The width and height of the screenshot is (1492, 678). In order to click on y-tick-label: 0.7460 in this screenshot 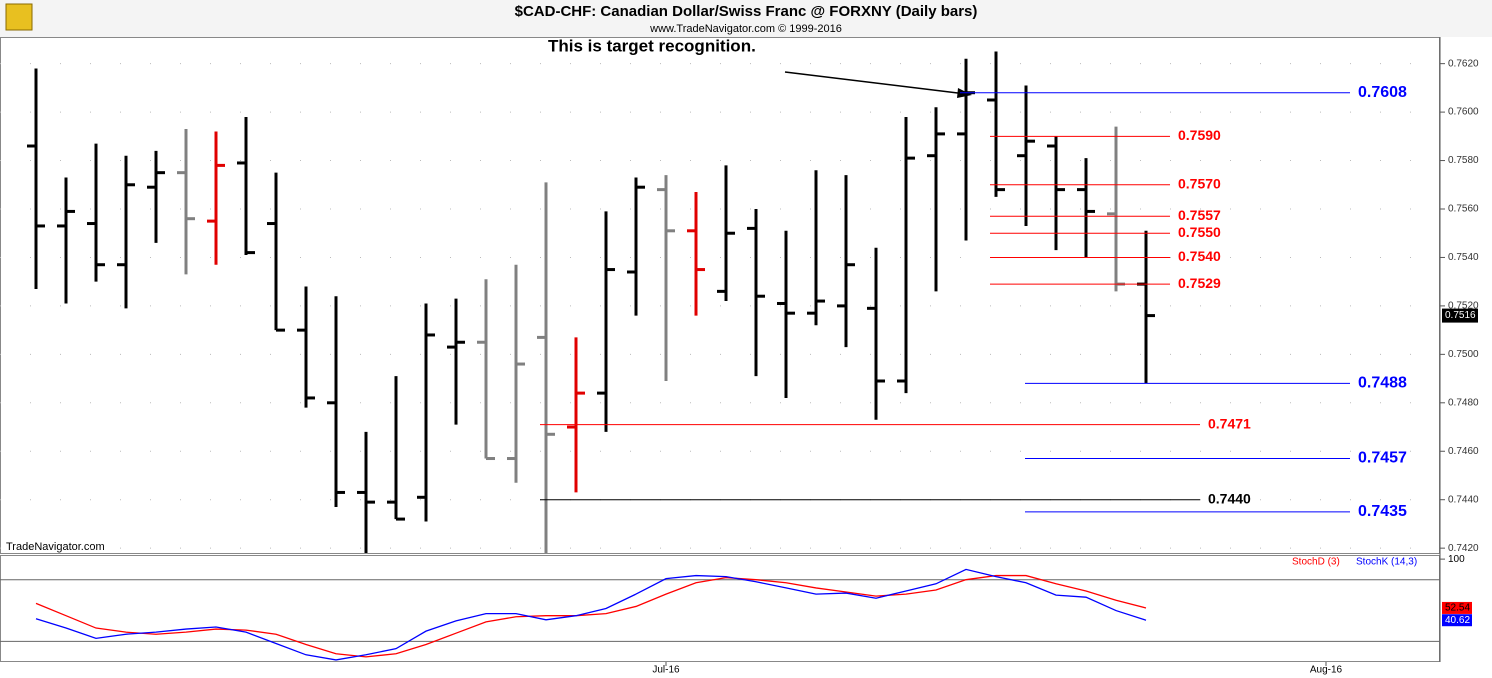, I will do `click(1463, 451)`.